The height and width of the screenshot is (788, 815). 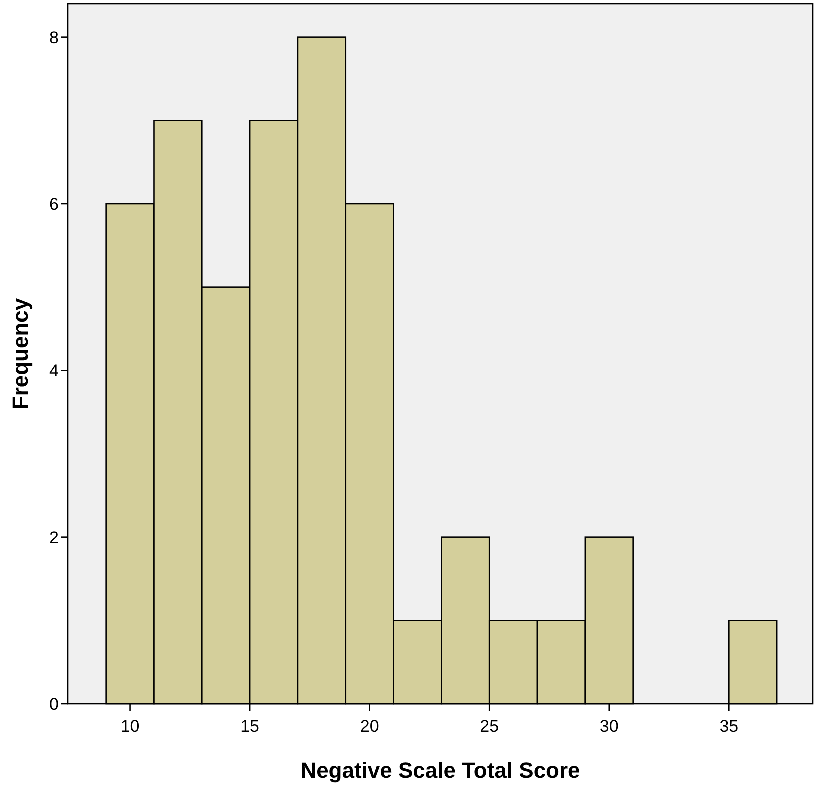 What do you see at coordinates (609, 726) in the screenshot?
I see `x-tick-label: 30` at bounding box center [609, 726].